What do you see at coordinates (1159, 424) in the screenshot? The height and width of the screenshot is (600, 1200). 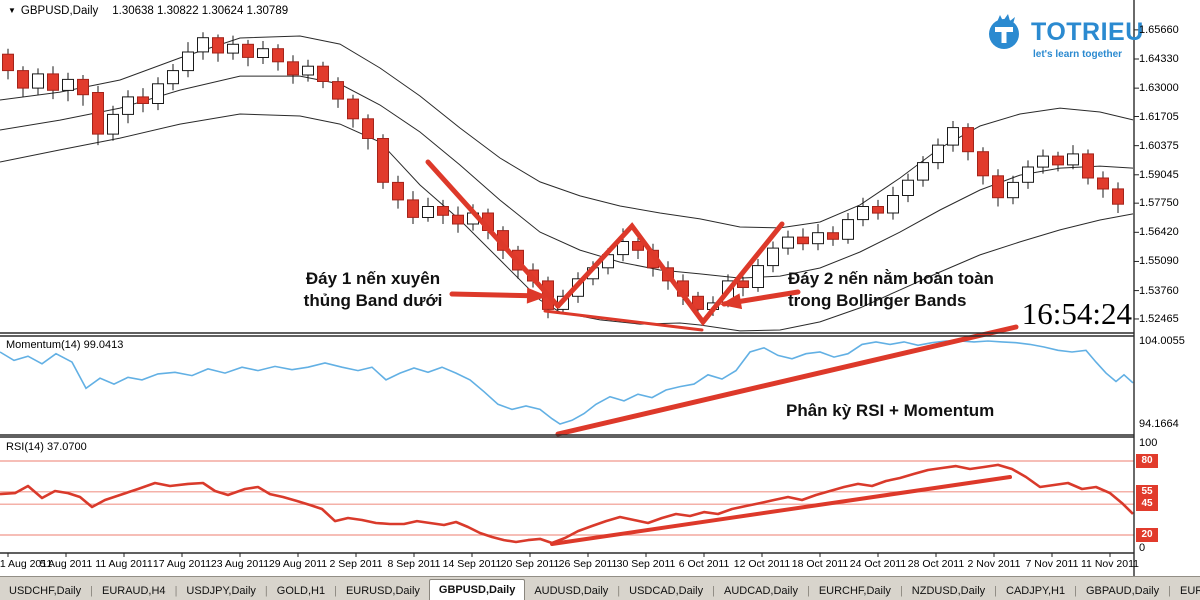 I see `momentum-min-label: 94.1664` at bounding box center [1159, 424].